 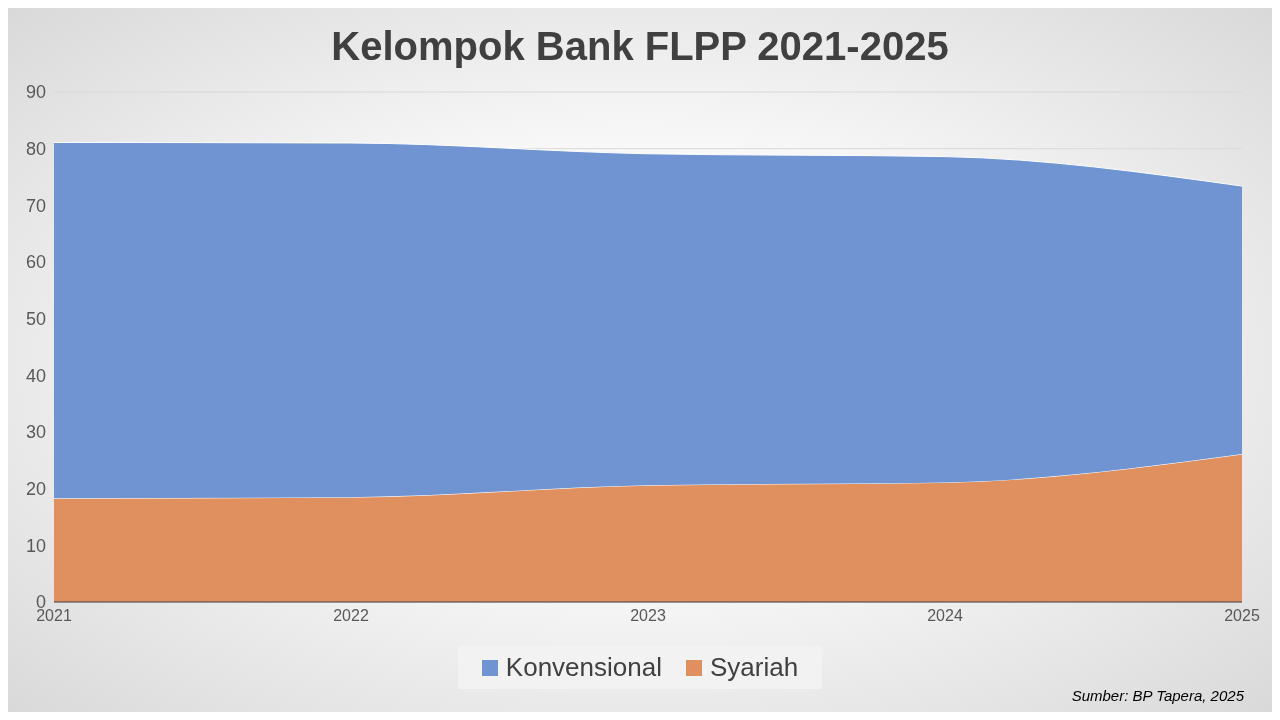 What do you see at coordinates (35, 489) in the screenshot?
I see `y-tick-label: 20` at bounding box center [35, 489].